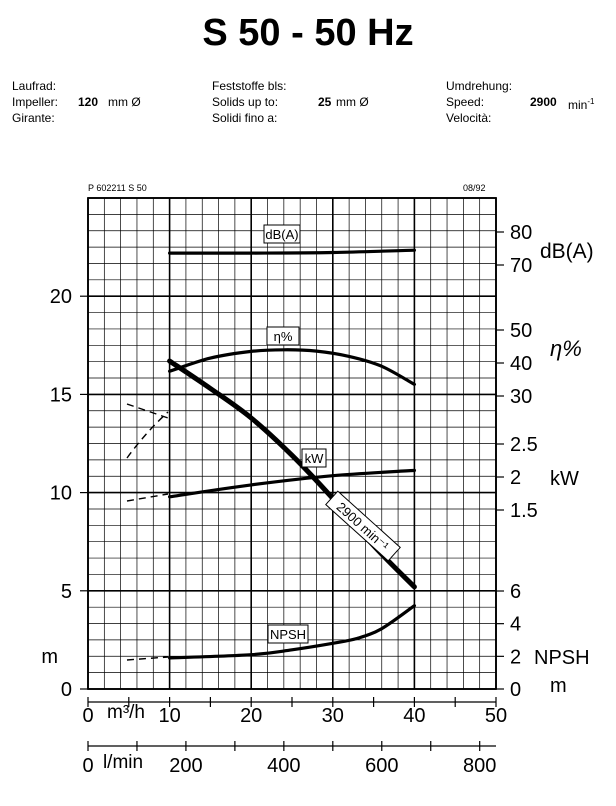  Describe the element at coordinates (292, 483) in the screenshot. I see `power-curve` at that location.